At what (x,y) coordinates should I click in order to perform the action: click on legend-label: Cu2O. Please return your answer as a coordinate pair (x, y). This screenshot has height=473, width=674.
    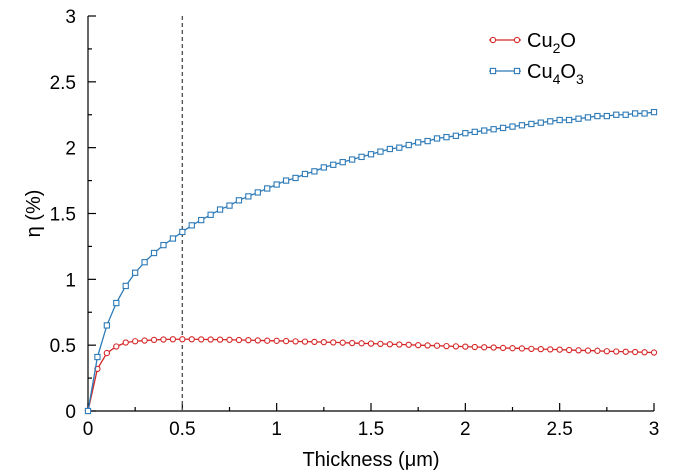
    Looking at the image, I should click on (551, 43).